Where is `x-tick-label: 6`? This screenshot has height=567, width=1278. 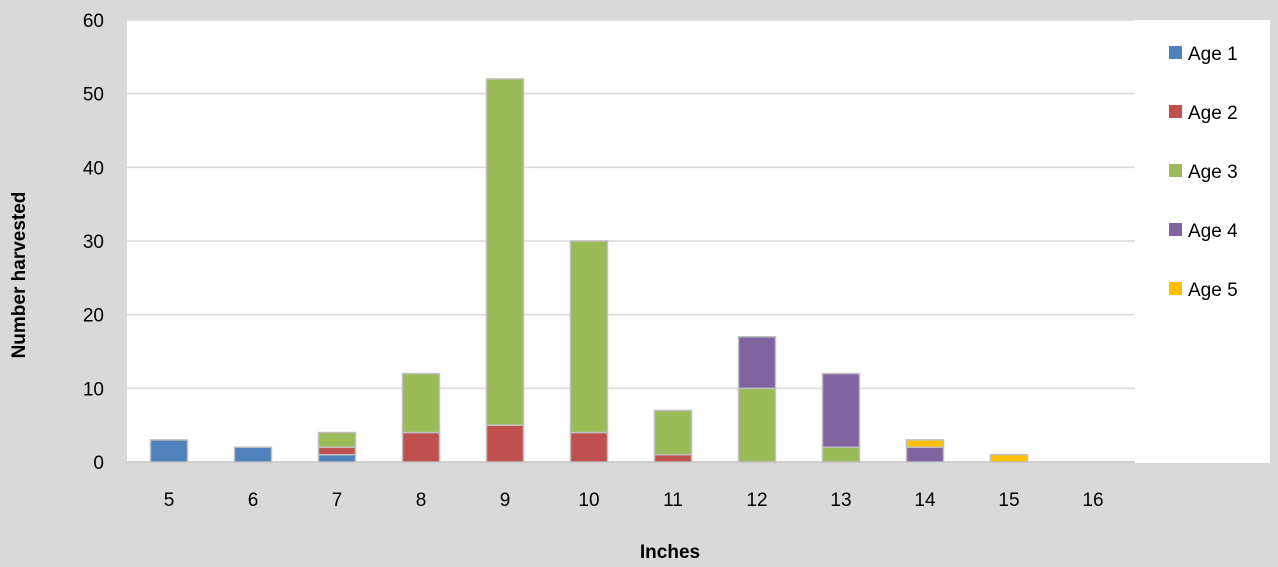 x-tick-label: 6 is located at coordinates (253, 500).